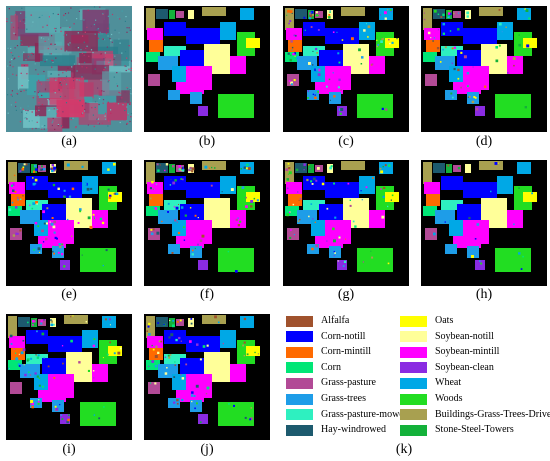 This screenshot has height=461, width=550. What do you see at coordinates (346, 141) in the screenshot?
I see `caption-c: (c)` at bounding box center [346, 141].